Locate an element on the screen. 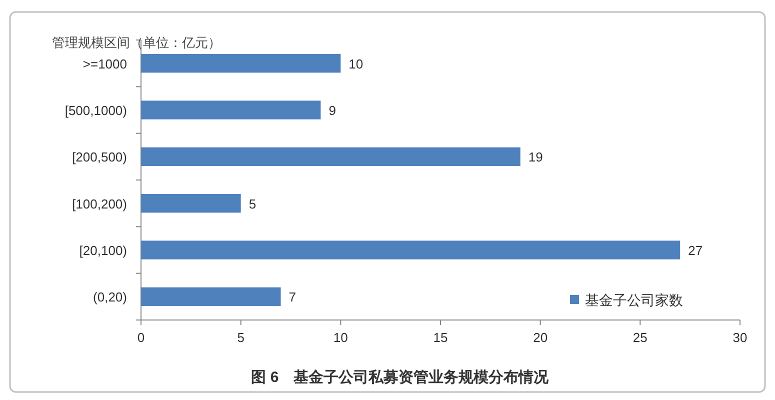  x-tick-label: 10 is located at coordinates (340, 337).